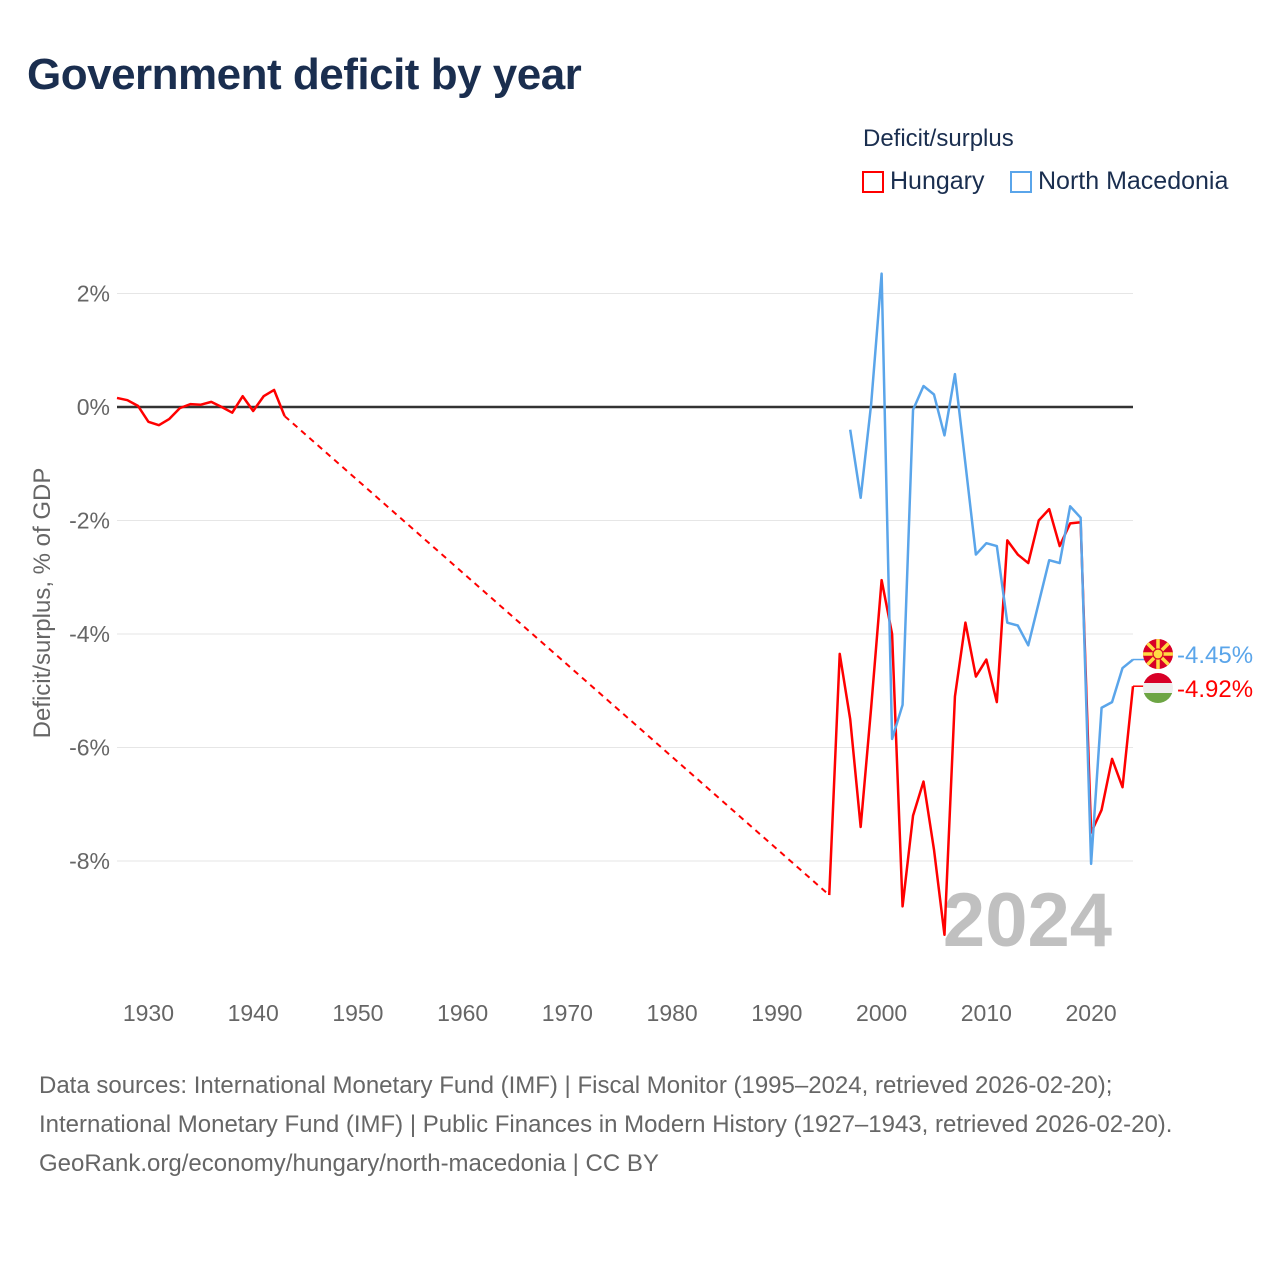 The image size is (1280, 1280). I want to click on legend-swatch-north-macedonia, so click(1021, 181).